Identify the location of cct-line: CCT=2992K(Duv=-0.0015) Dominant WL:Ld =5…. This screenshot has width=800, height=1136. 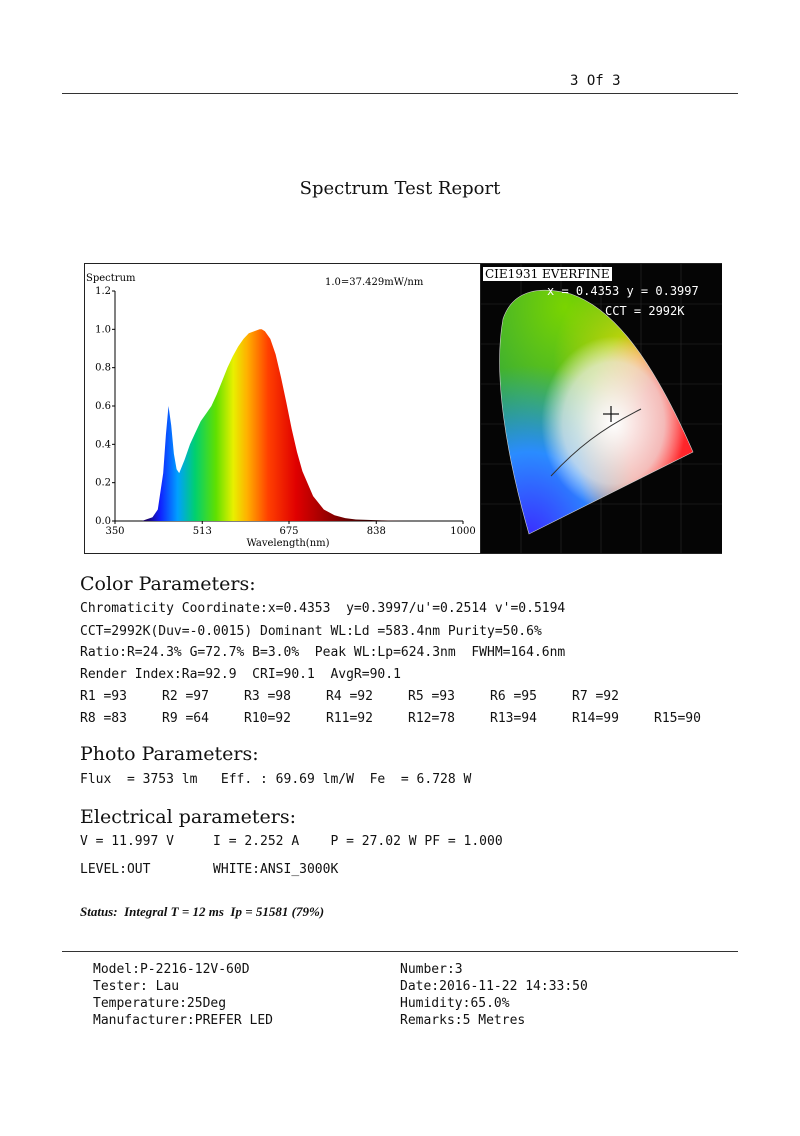
(311, 631).